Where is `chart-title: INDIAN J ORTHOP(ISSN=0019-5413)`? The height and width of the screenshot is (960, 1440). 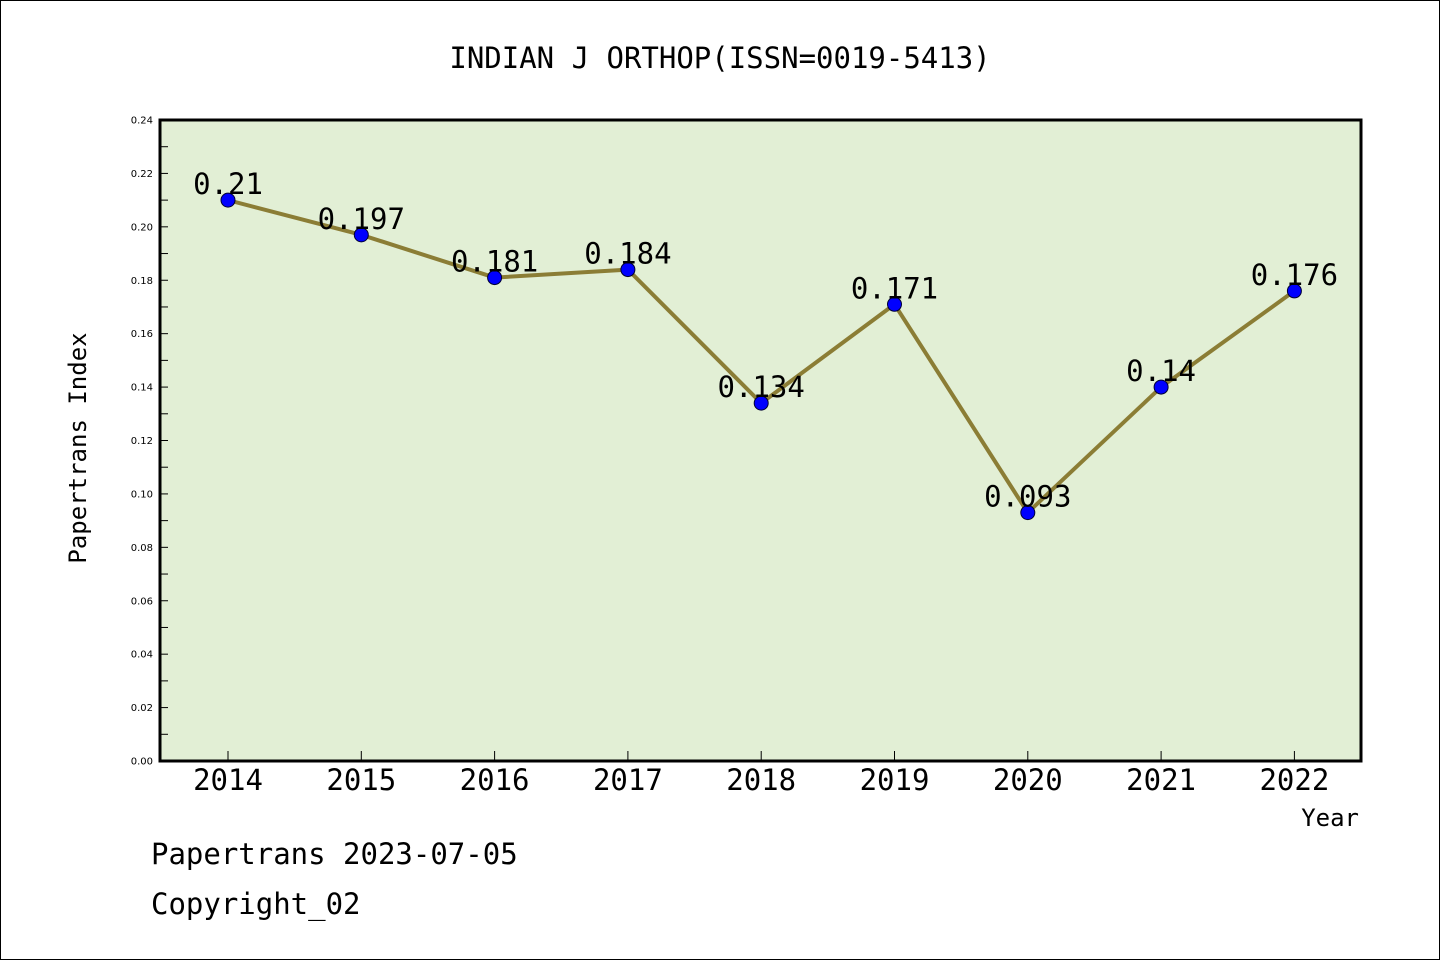 chart-title: INDIAN J ORTHOP(ISSN=0019-5413) is located at coordinates (719, 58).